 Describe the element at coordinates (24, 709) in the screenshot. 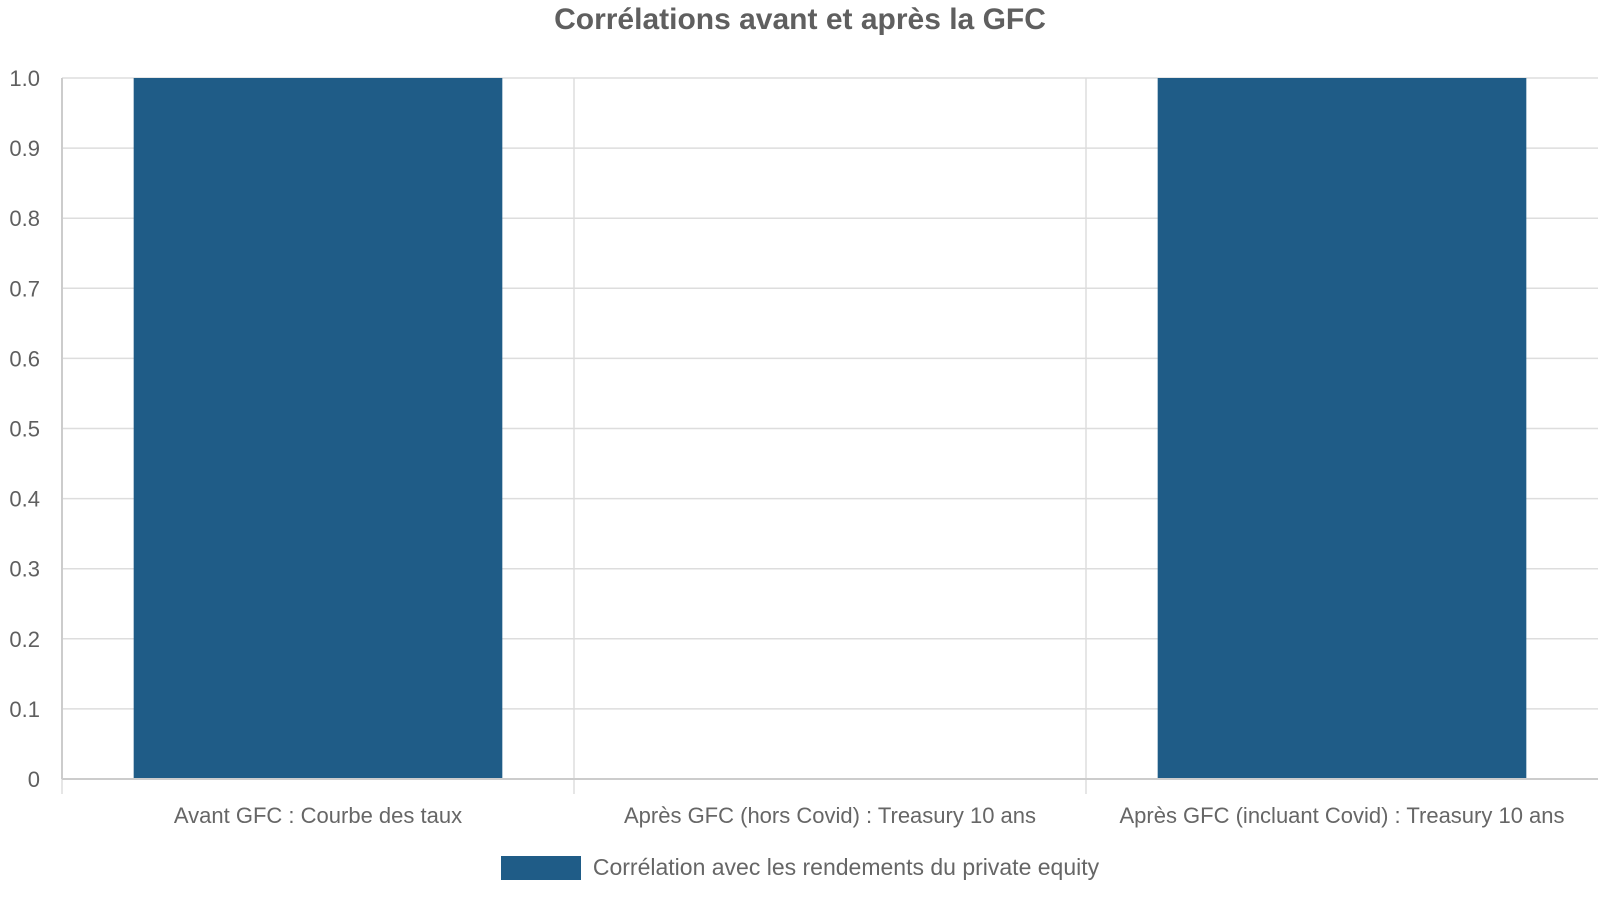

I see `y-tick-label: 0.1` at that location.